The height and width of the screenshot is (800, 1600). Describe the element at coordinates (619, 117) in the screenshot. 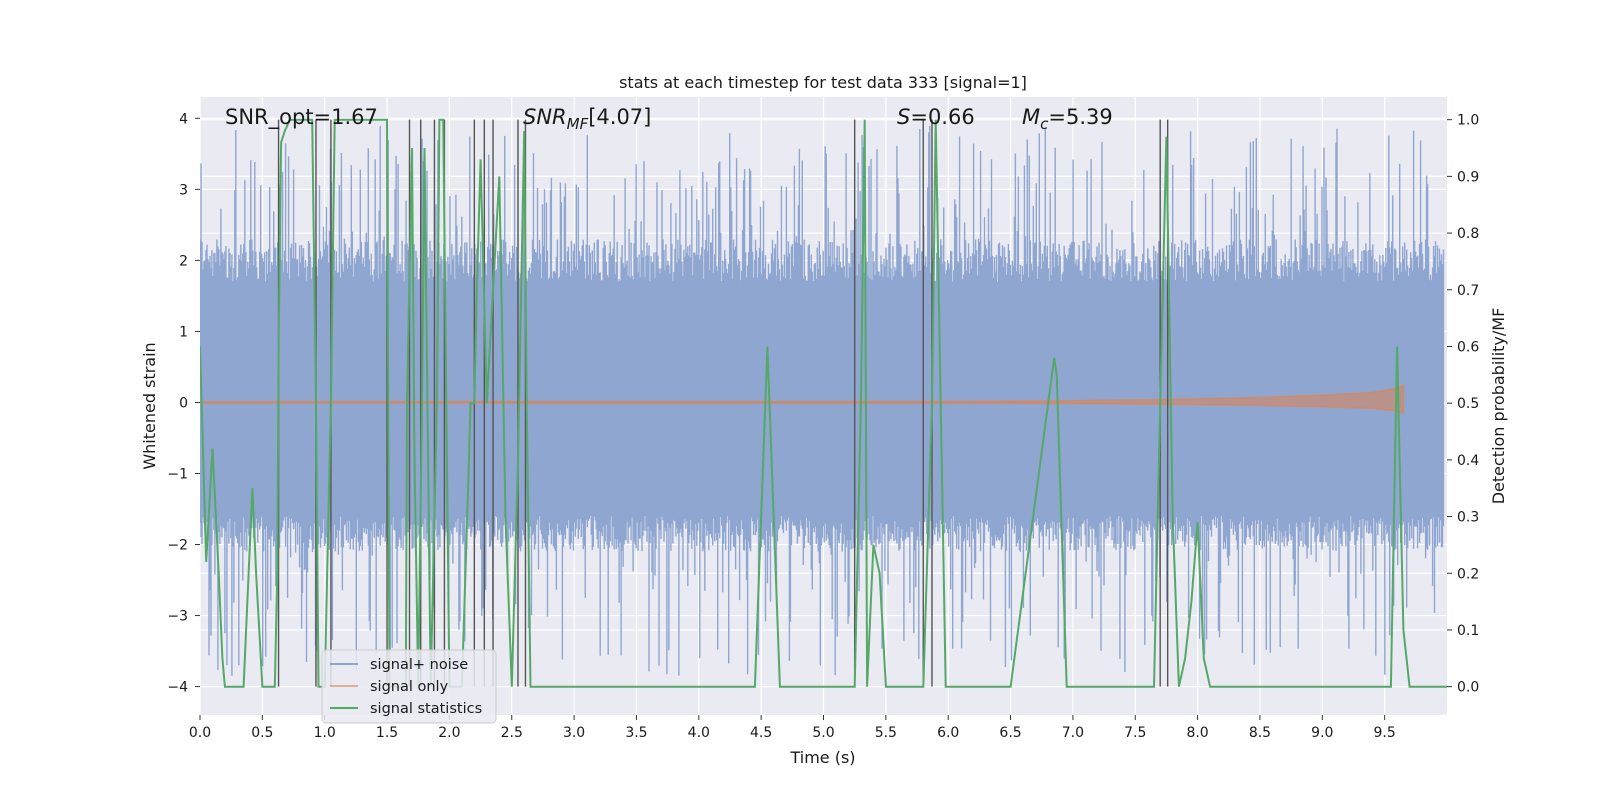

I see `annotation-snr-mf-value: [4.07]` at that location.